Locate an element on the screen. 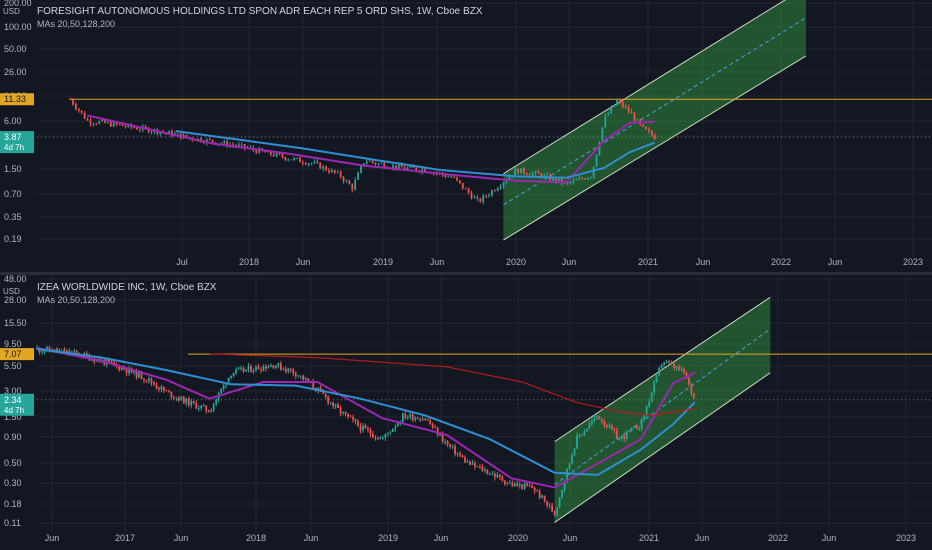  channel-upper-line is located at coordinates (662, 369).